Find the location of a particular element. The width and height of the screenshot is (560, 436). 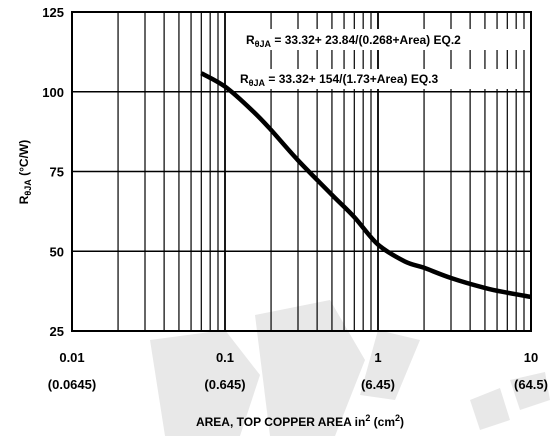

y-axis-label: RθJA (°C/W) is located at coordinates (25, 172).